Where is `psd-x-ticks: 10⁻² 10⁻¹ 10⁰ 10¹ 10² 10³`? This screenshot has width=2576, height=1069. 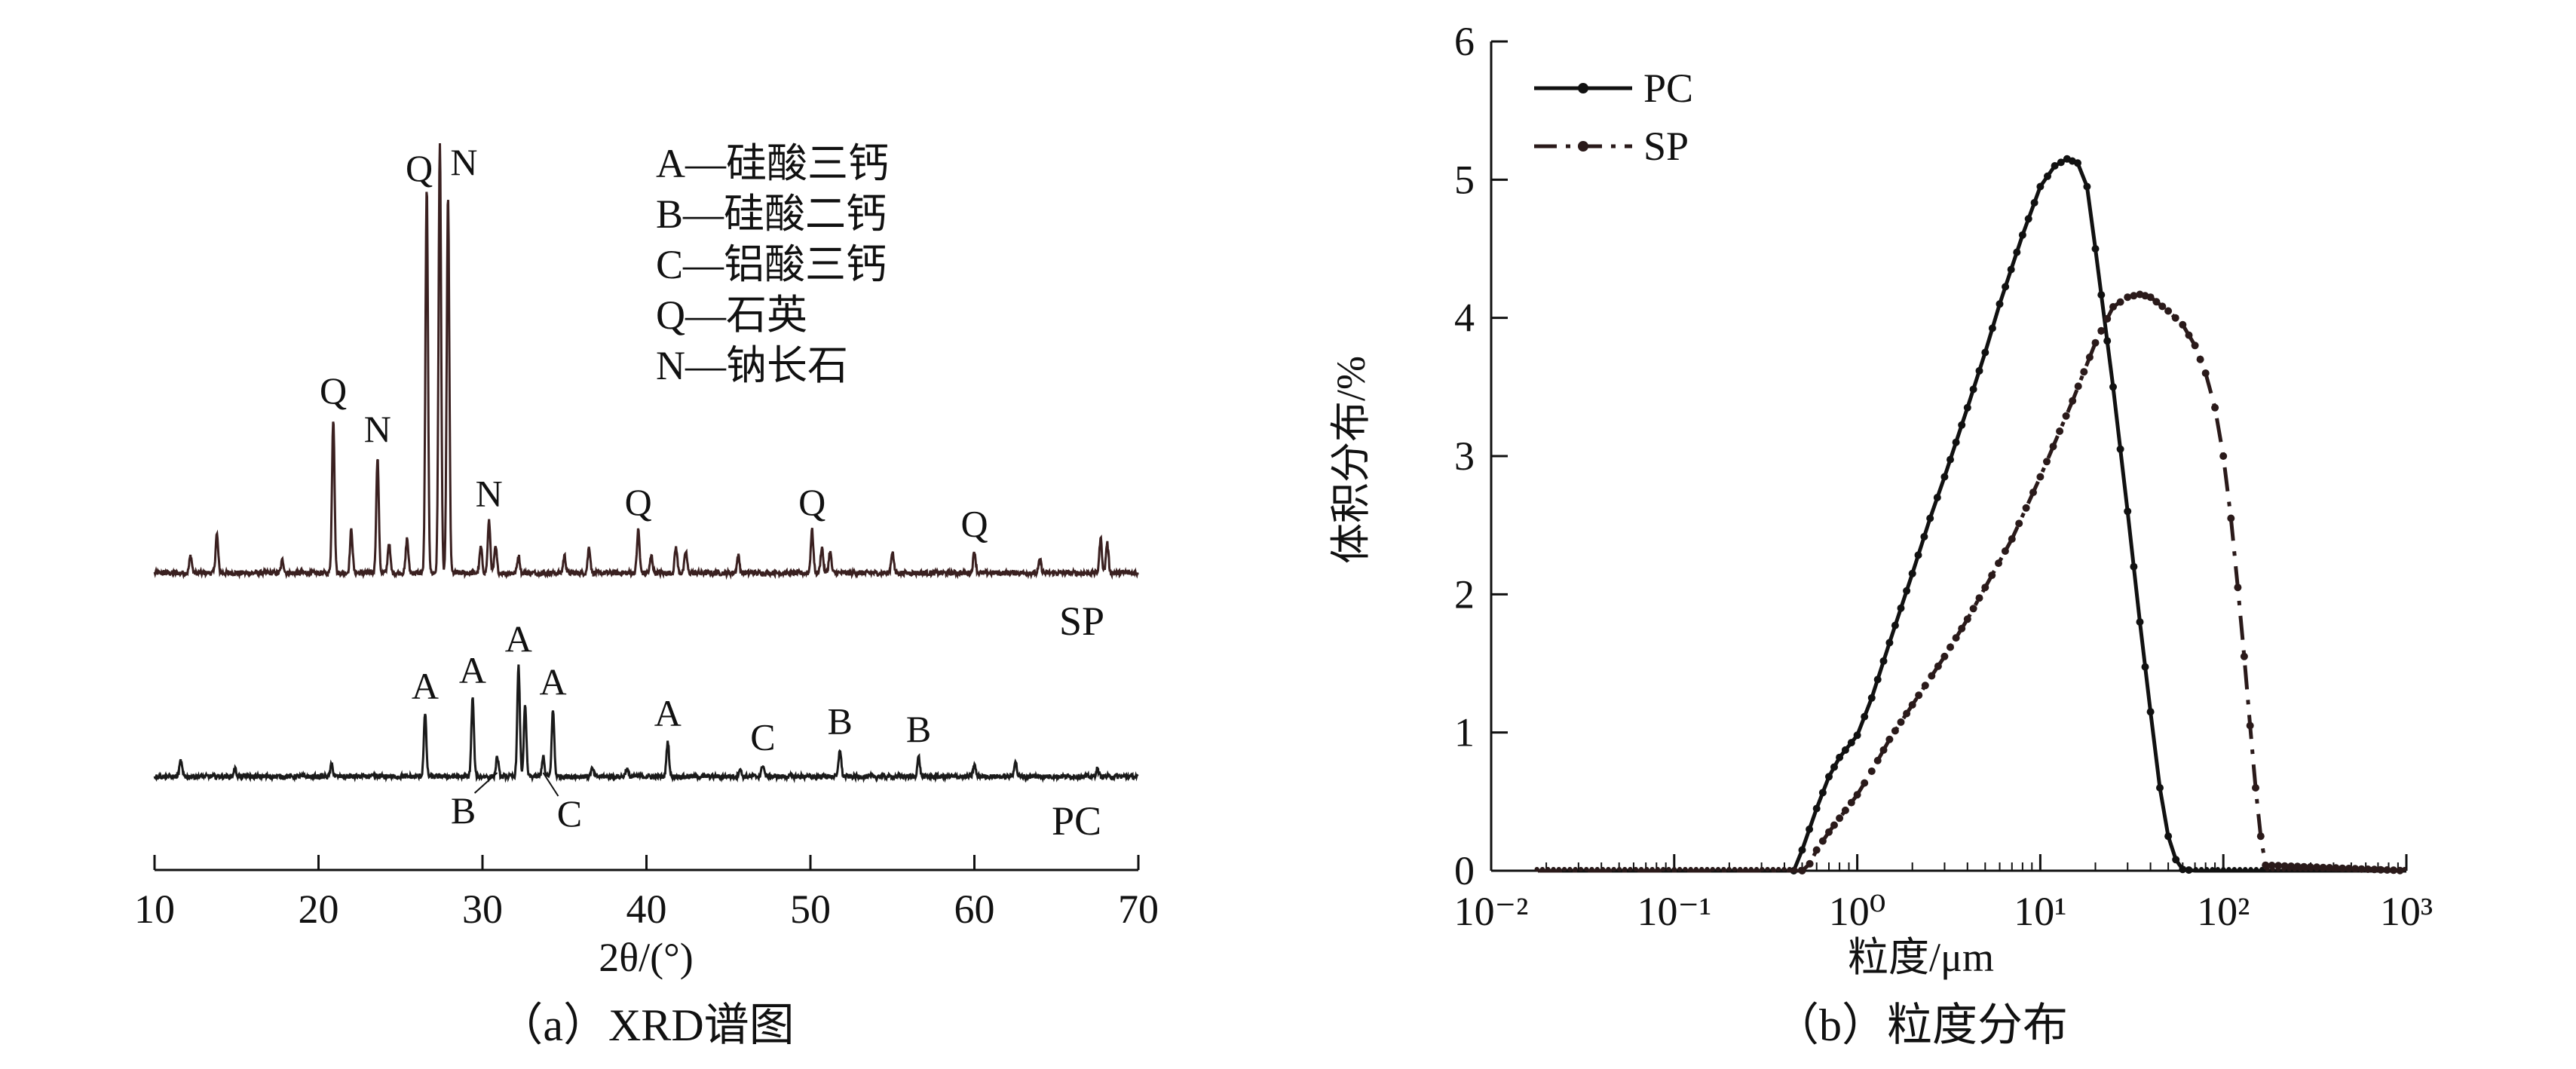 psd-x-ticks: 10⁻² 10⁻¹ 10⁰ 10¹ 10² 10³ is located at coordinates (1943, 894).